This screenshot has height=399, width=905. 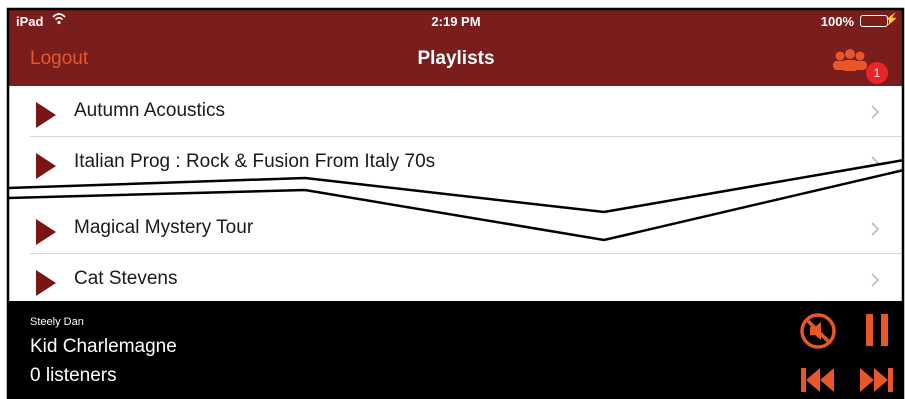 What do you see at coordinates (456, 228) in the screenshot?
I see `playlist-row: Magical Mystery Tour` at bounding box center [456, 228].